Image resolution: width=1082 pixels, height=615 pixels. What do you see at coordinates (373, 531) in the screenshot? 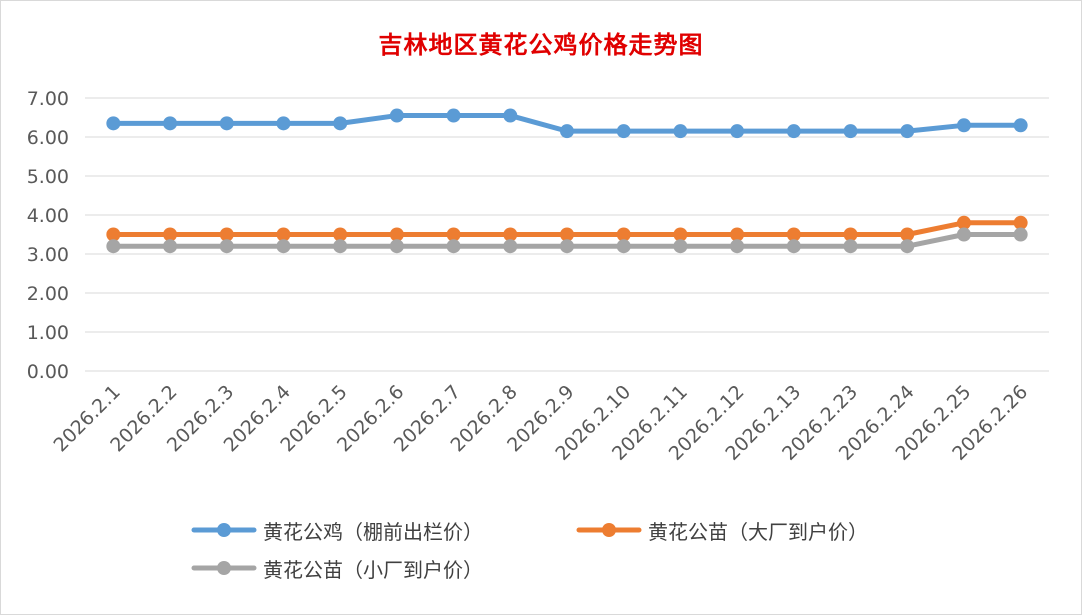
I see `legend-label: 黄花公鸡（棚前出栏价）` at bounding box center [373, 531].